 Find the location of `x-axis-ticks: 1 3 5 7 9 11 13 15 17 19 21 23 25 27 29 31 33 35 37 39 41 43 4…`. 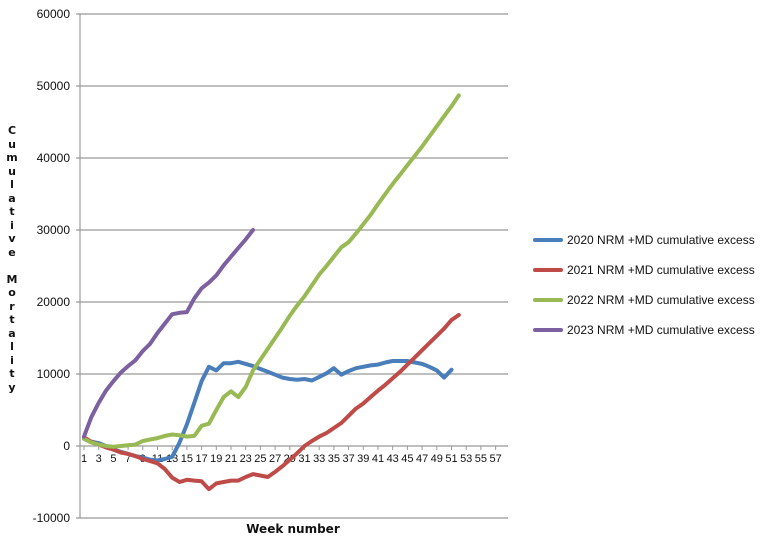

x-axis-ticks: 1 3 5 7 9 11 13 15 17 19 21 23 25 27 29 31 33 35 37 39 41 43 4… is located at coordinates (291, 455).